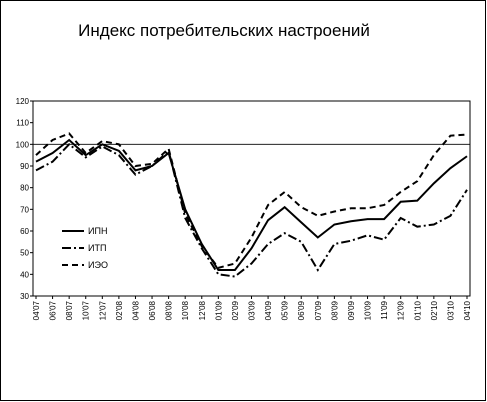 The image size is (487, 402). I want to click on y-tick-label: 40, so click(24, 274).